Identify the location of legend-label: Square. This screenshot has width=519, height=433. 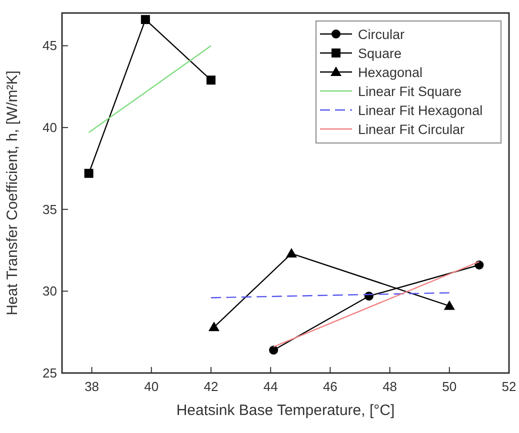
(380, 53).